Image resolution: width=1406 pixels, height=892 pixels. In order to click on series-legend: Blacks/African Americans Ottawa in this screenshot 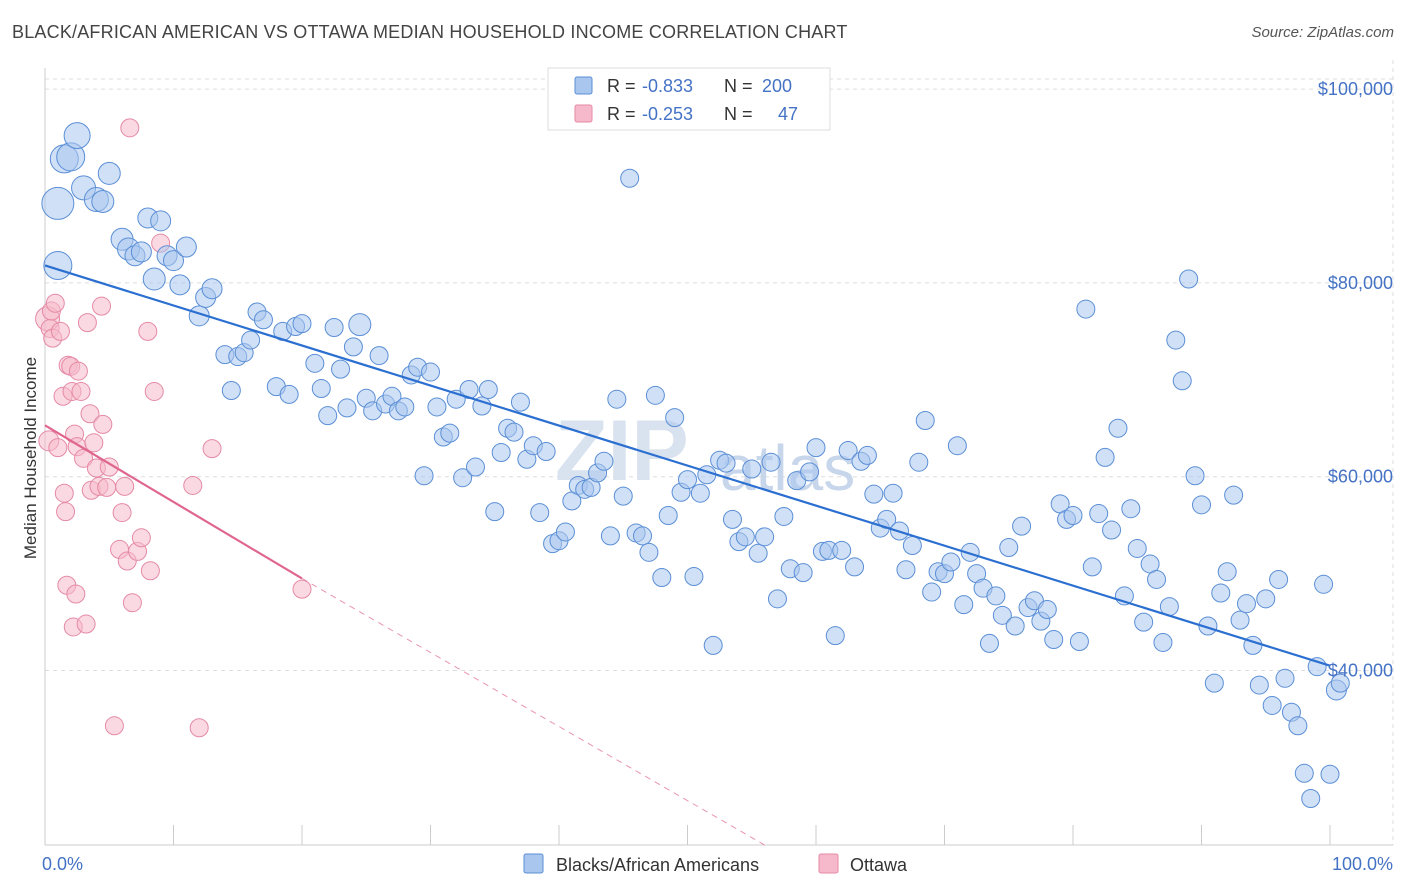, I will do `click(715, 864)`.